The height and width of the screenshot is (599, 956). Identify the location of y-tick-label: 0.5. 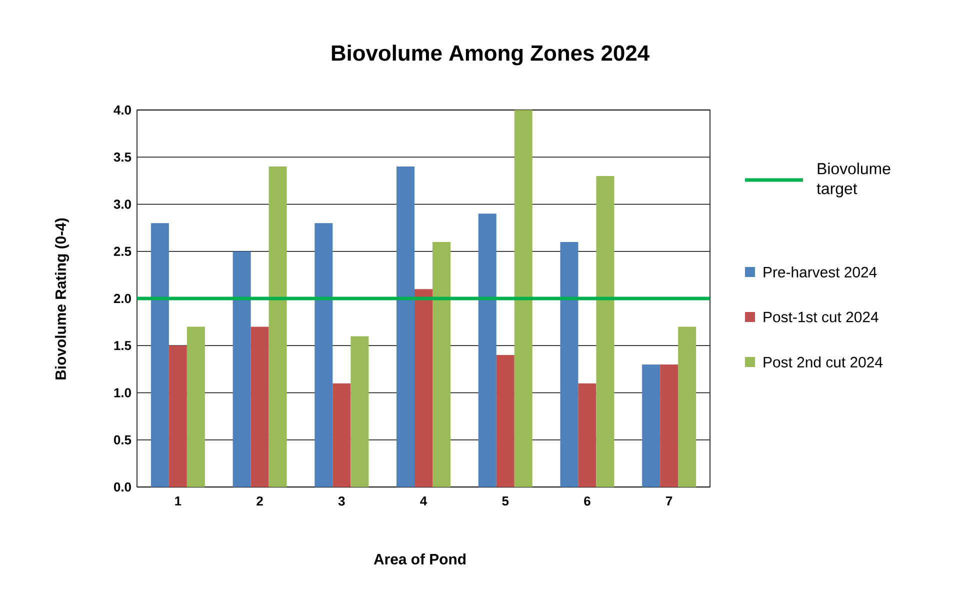
(123, 439).